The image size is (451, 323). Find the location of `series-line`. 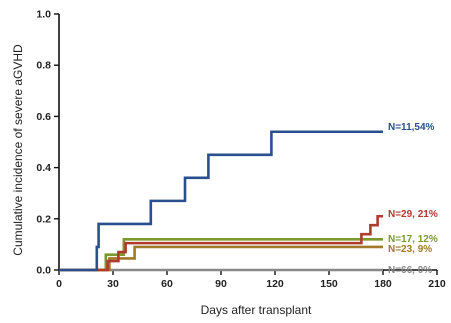

series-line is located at coordinates (221, 243).